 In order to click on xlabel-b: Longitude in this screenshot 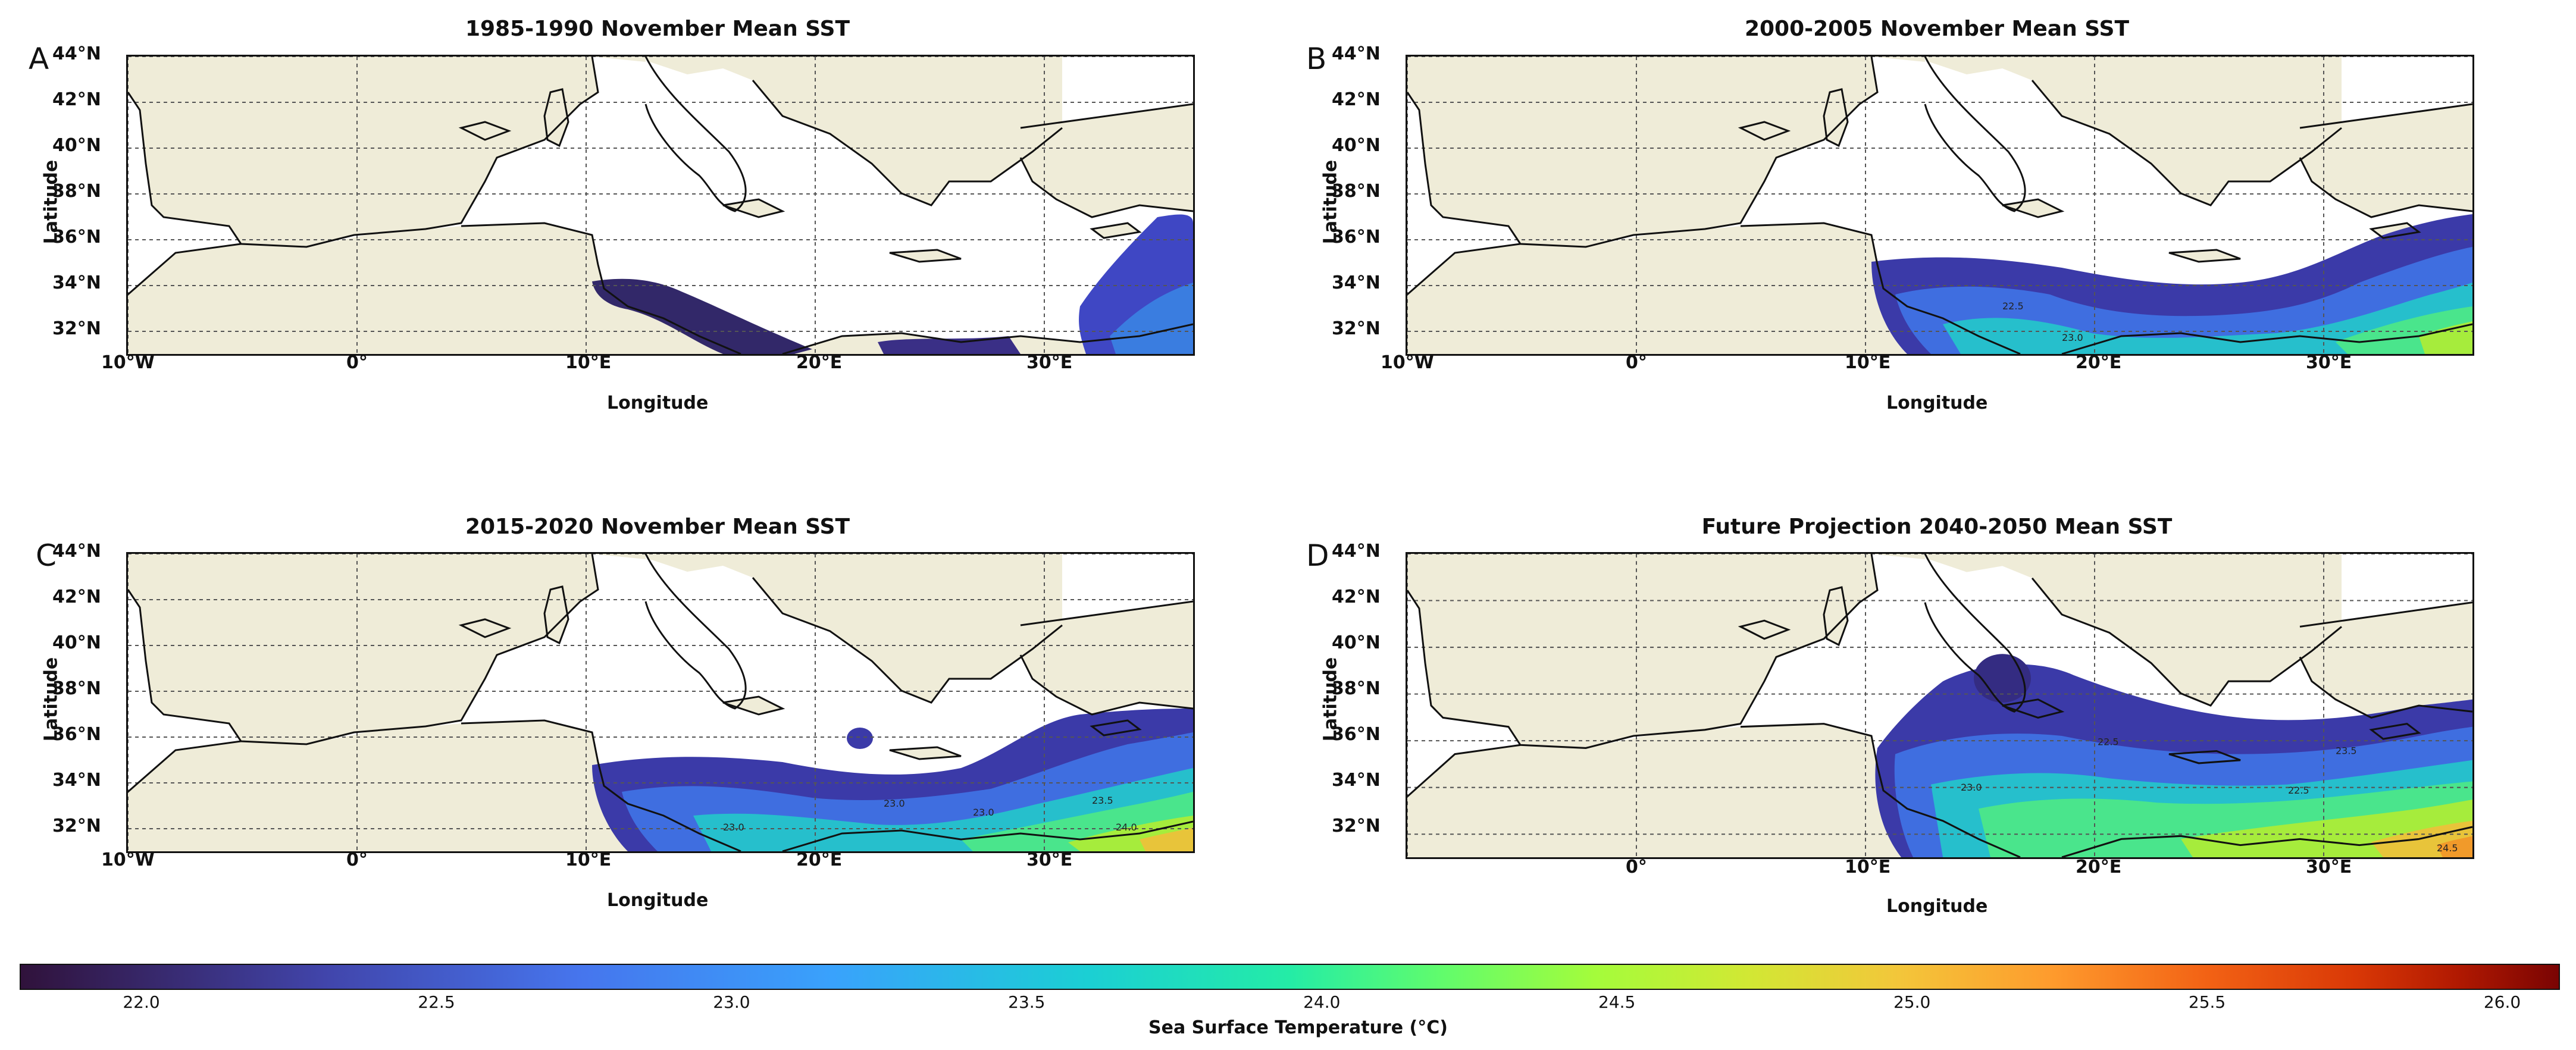, I will do `click(1937, 403)`.